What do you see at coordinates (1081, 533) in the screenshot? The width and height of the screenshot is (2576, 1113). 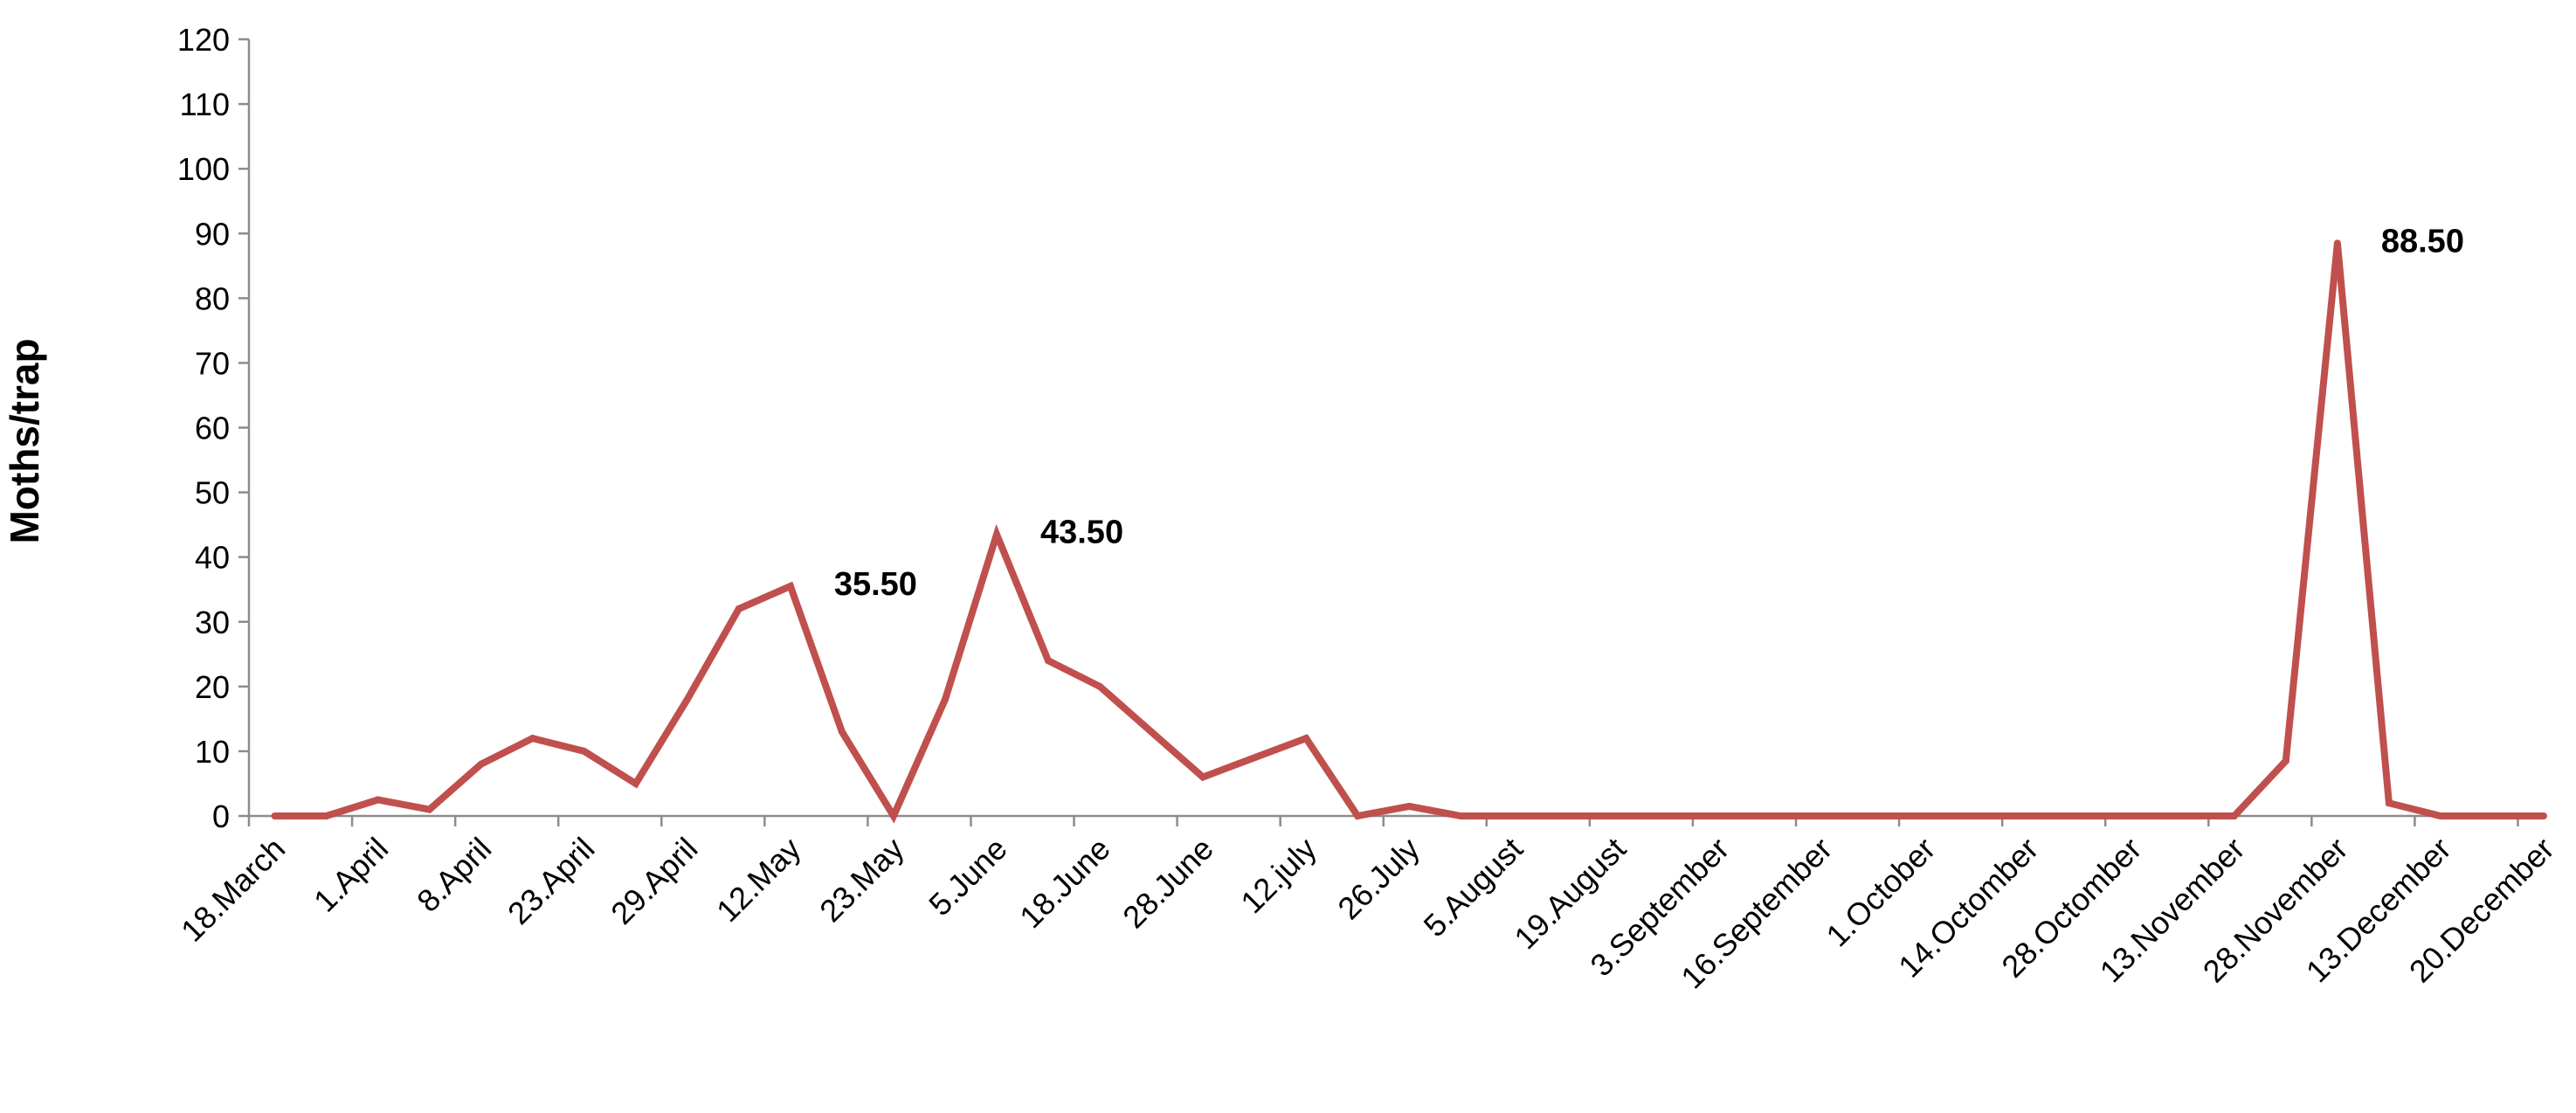 I see `data-label: 43.50` at bounding box center [1081, 533].